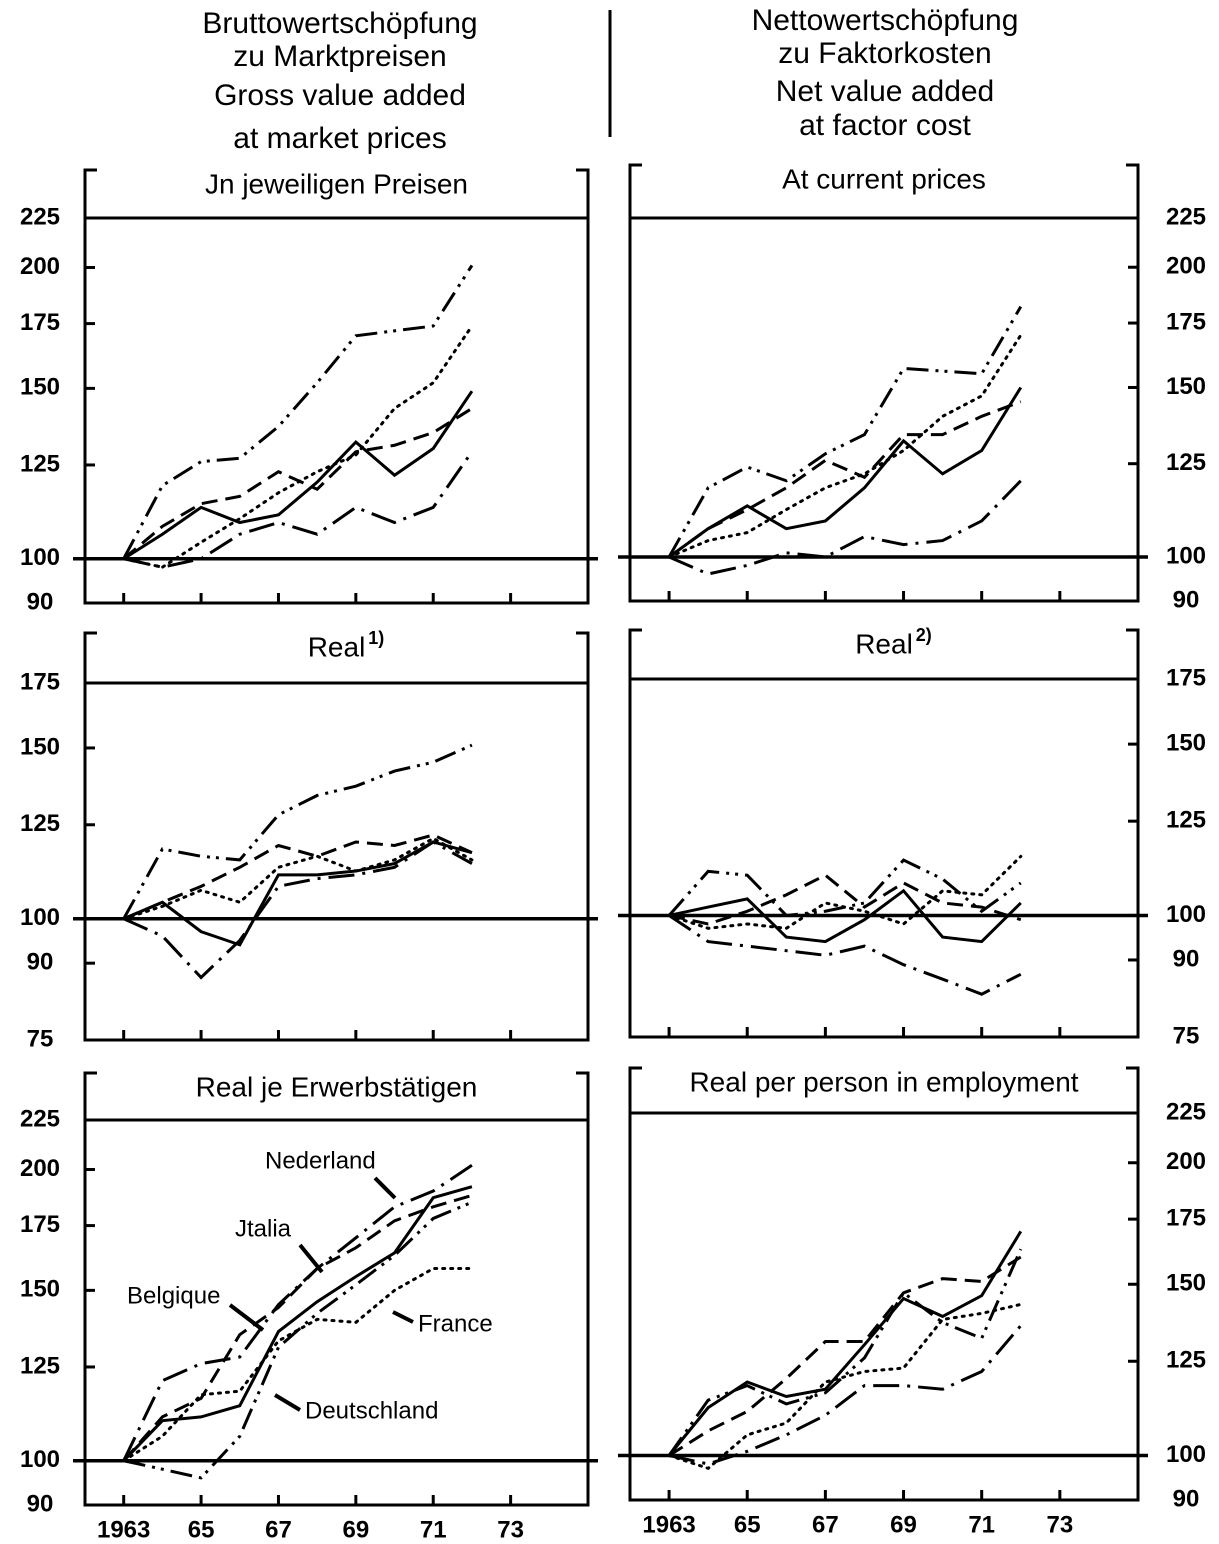  Describe the element at coordinates (883, 1081) in the screenshot. I see `chart-title: Real per person in employment` at that location.